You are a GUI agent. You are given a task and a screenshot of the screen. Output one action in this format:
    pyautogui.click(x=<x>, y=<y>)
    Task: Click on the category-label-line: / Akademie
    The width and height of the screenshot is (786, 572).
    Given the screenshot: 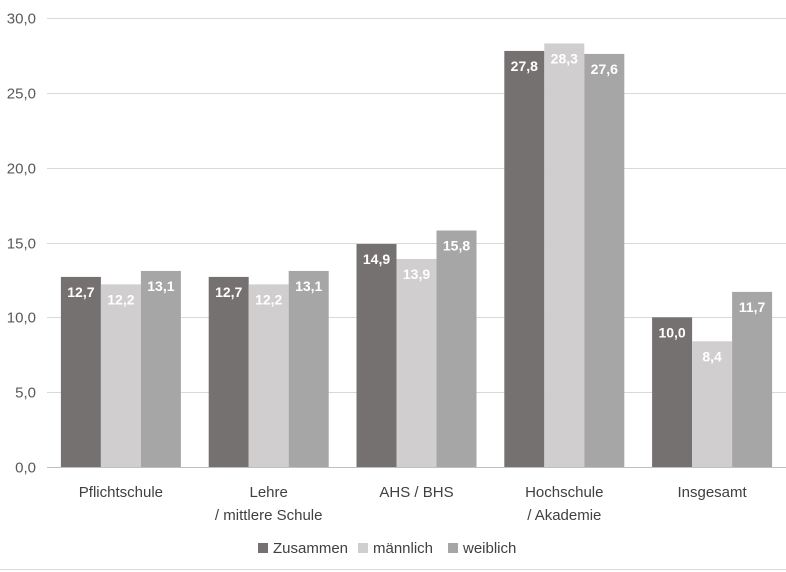 What is the action you would take?
    pyautogui.click(x=564, y=515)
    